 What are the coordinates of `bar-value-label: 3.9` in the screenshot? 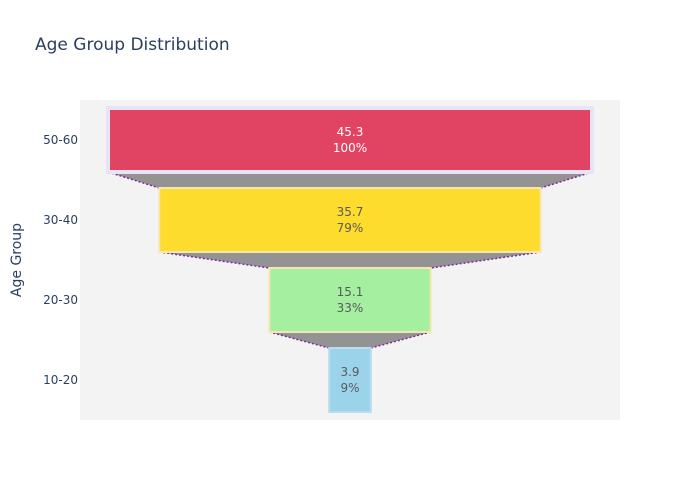 It's located at (349, 372).